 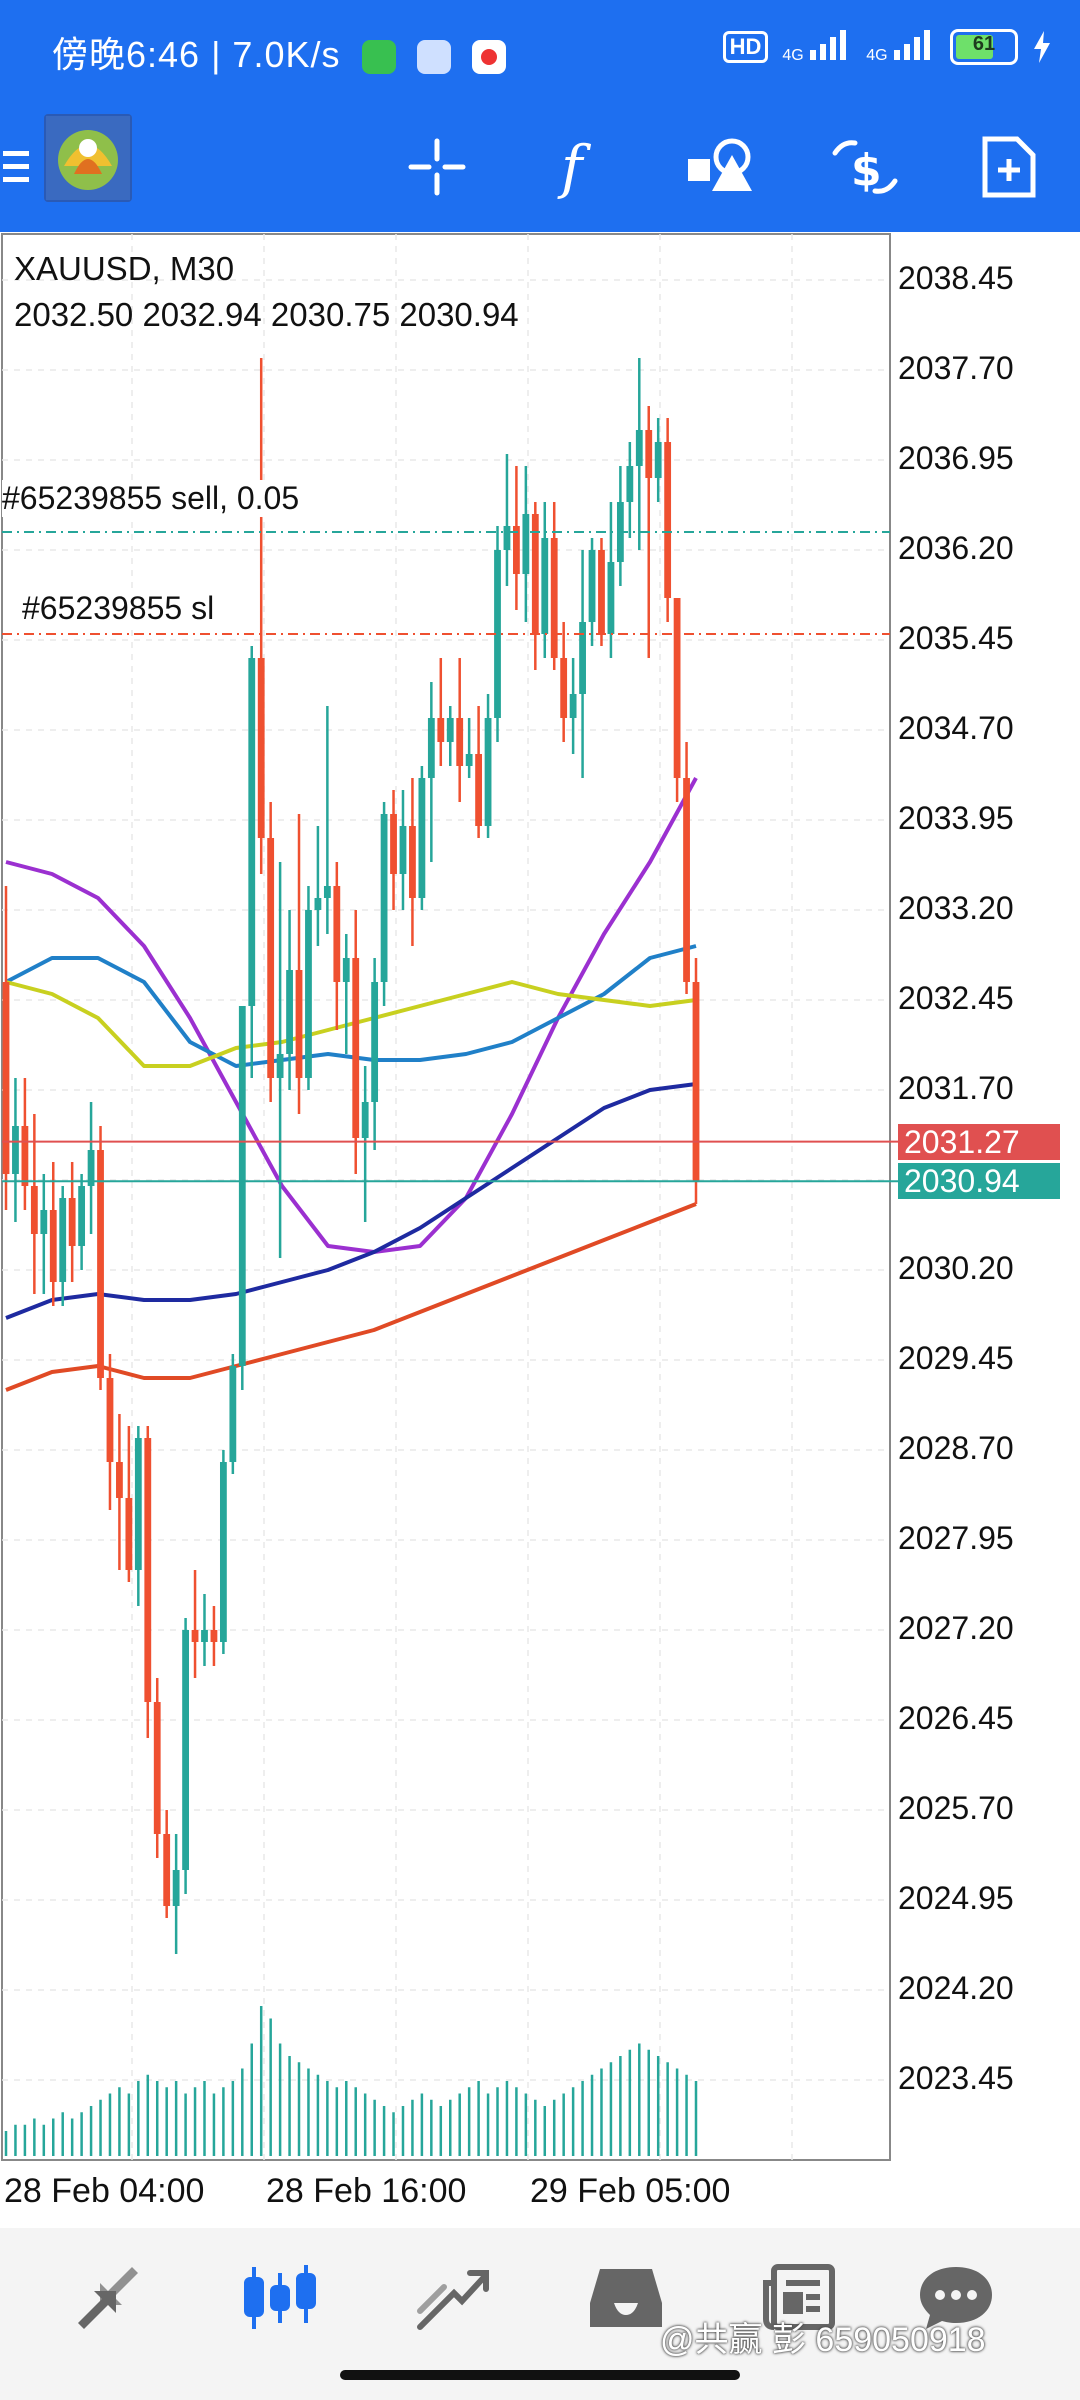 What do you see at coordinates (979, 1181) in the screenshot?
I see `bid-price-tag: 2030.94` at bounding box center [979, 1181].